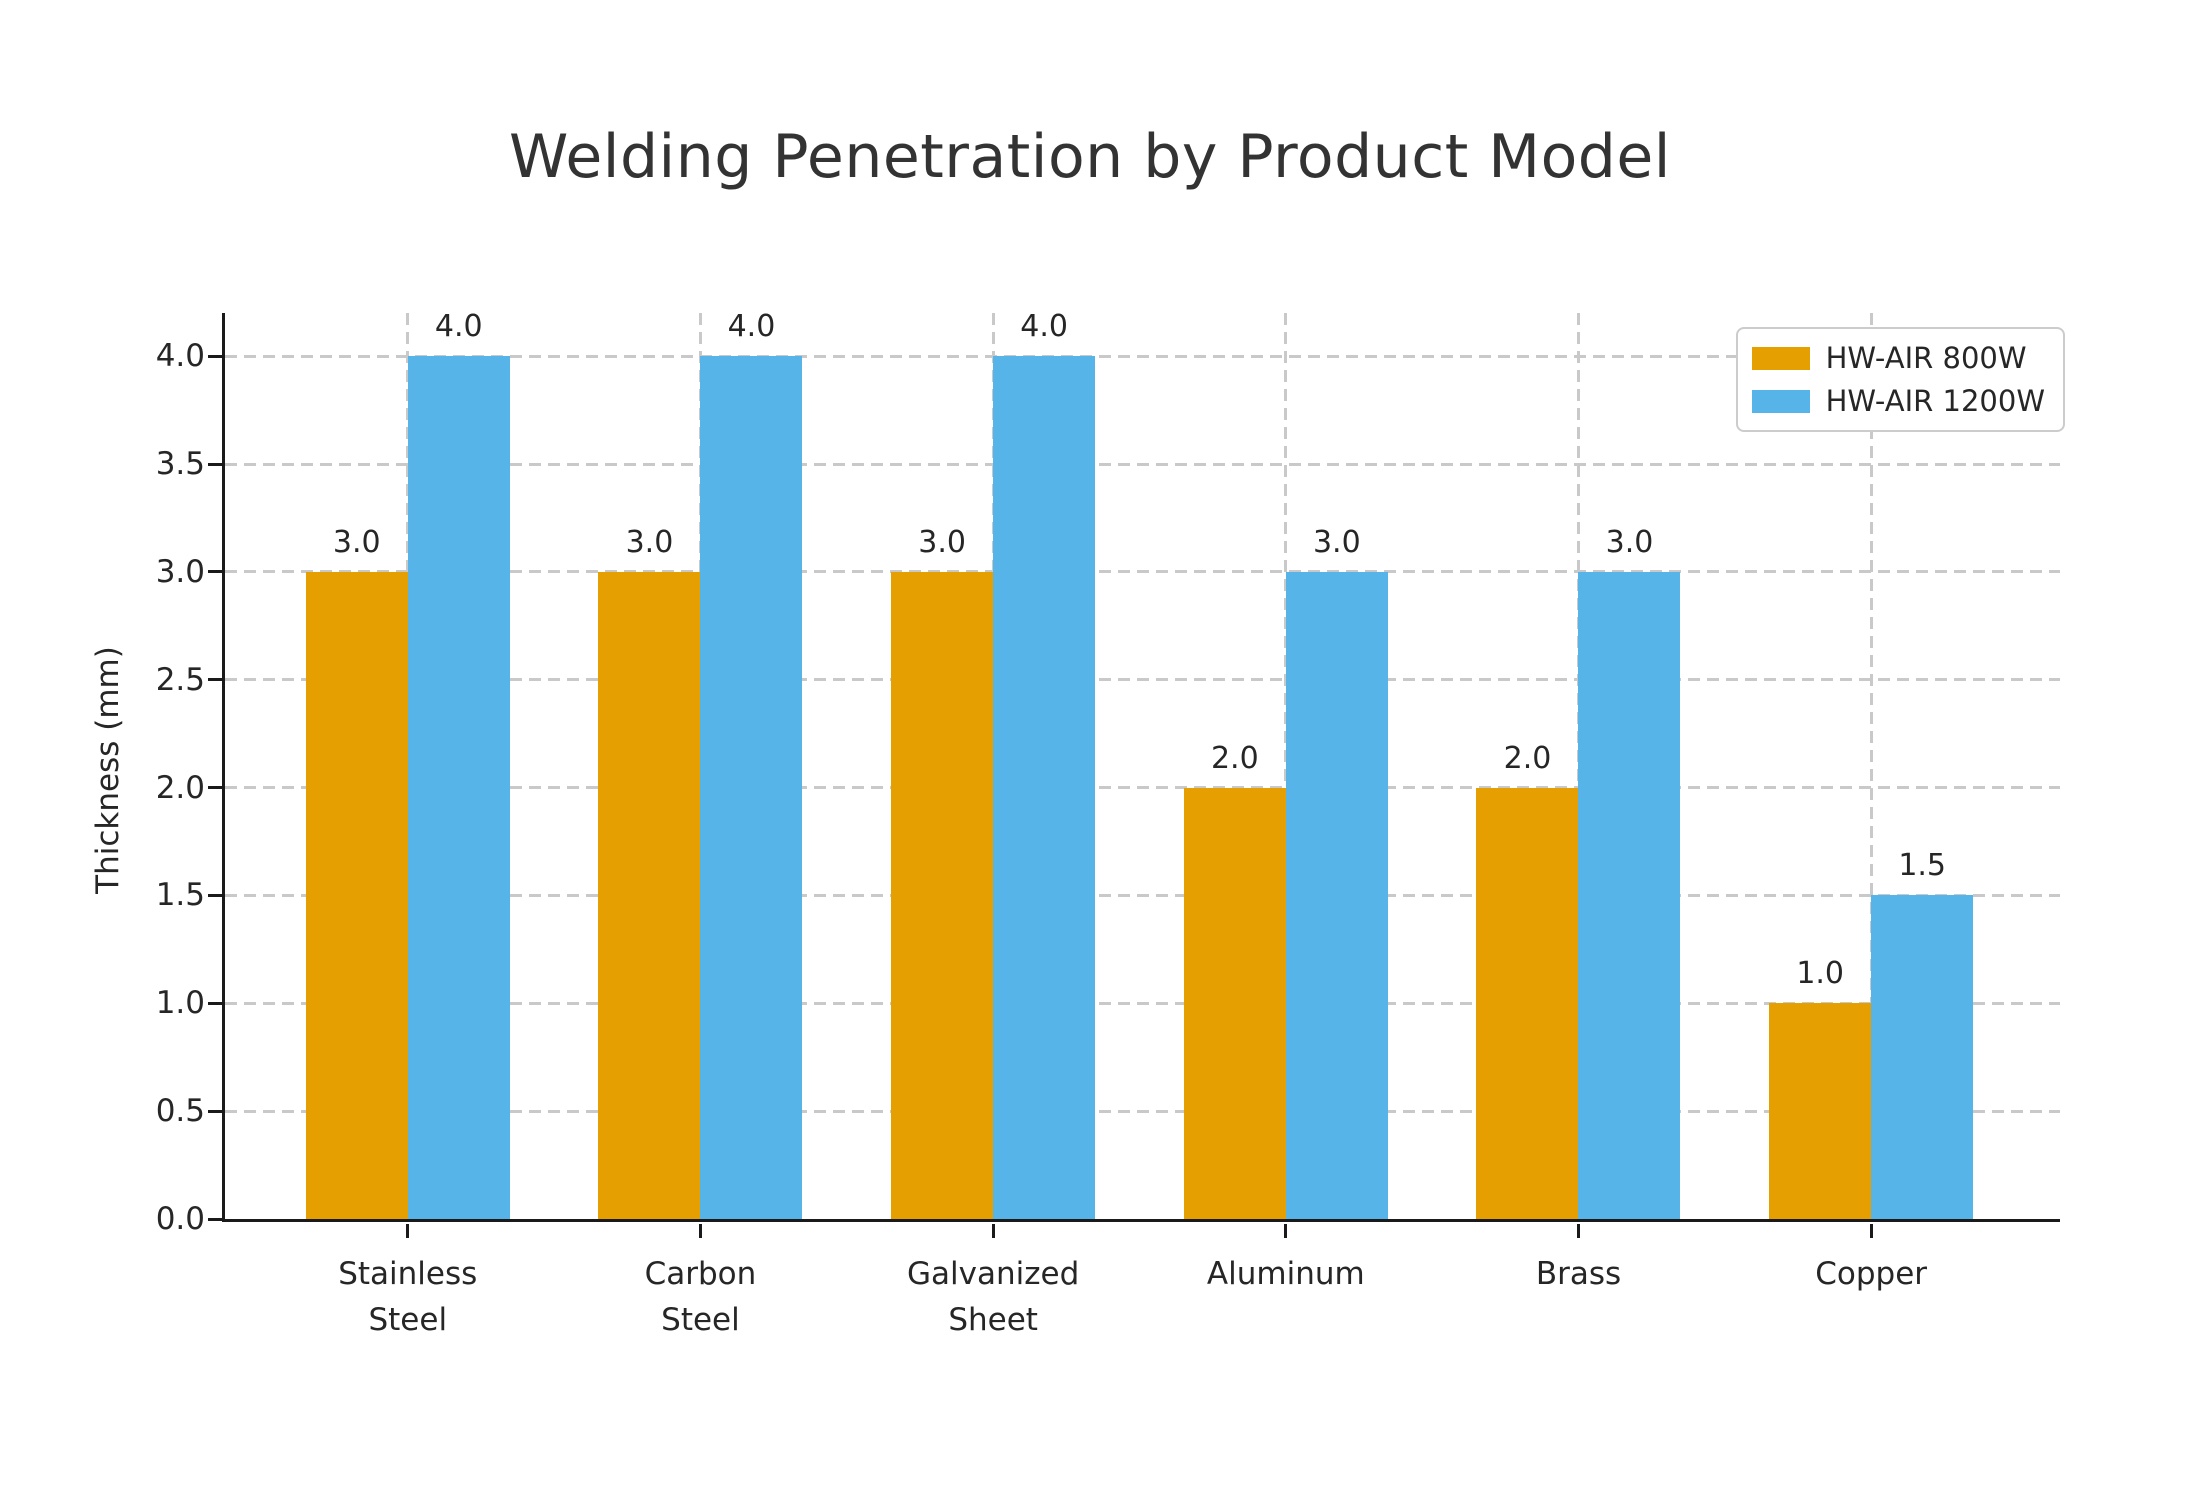 The width and height of the screenshot is (2200, 1500). Describe the element at coordinates (180, 464) in the screenshot. I see `y-tick-label: 3.5` at that location.